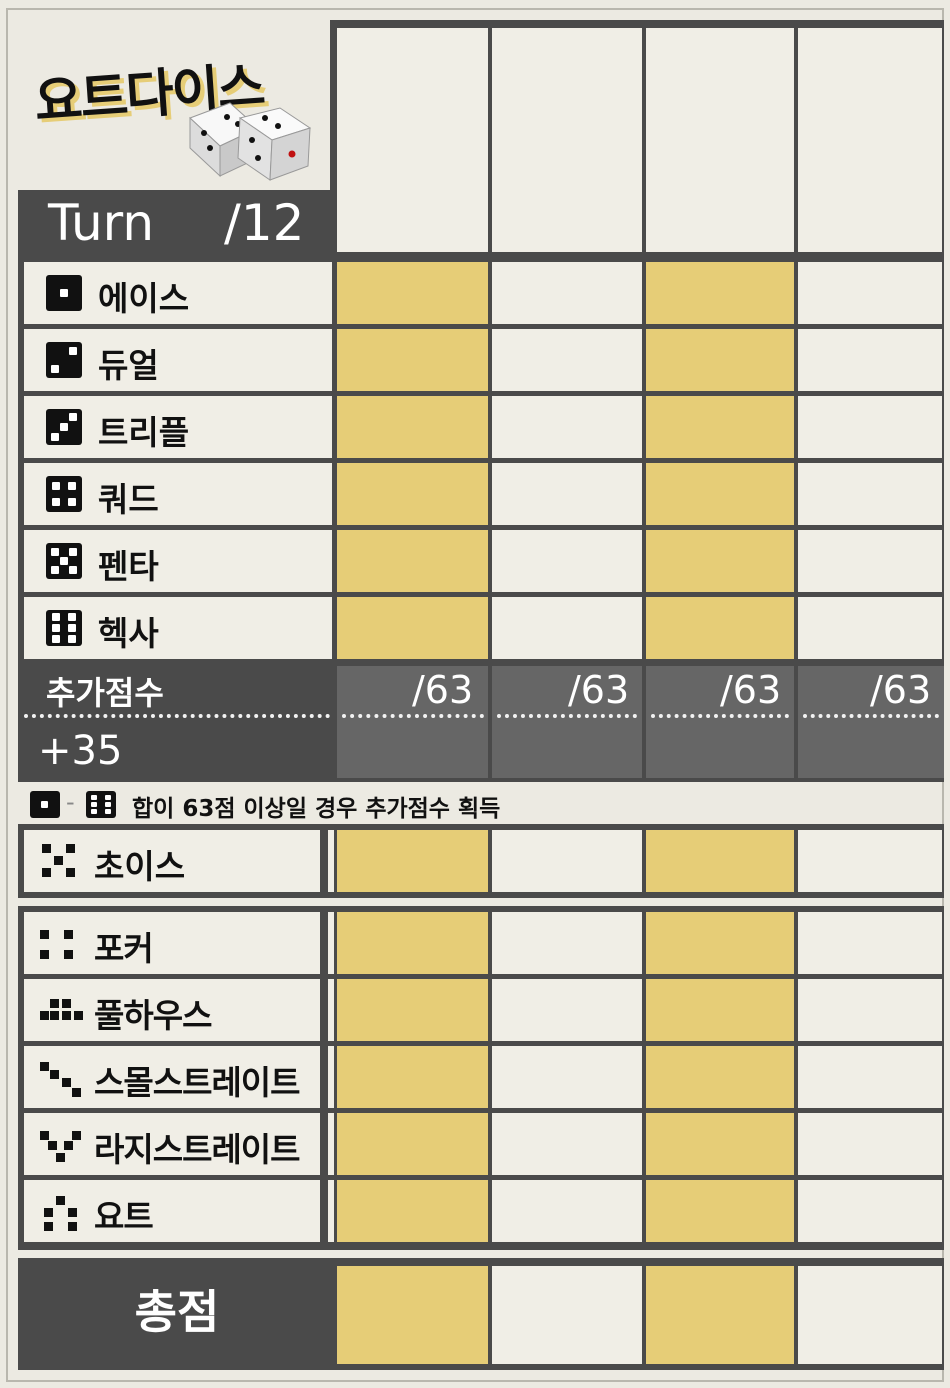  What do you see at coordinates (331, 861) in the screenshot?
I see `choice-gap` at bounding box center [331, 861].